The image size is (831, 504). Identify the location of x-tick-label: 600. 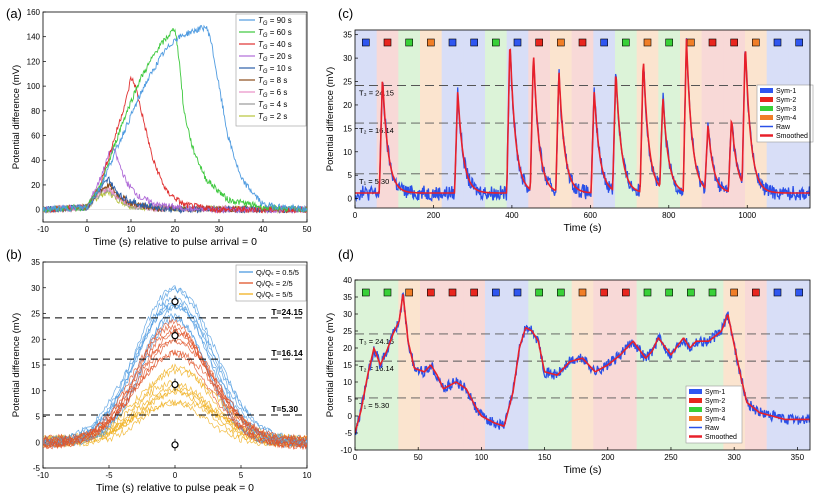
(591, 215).